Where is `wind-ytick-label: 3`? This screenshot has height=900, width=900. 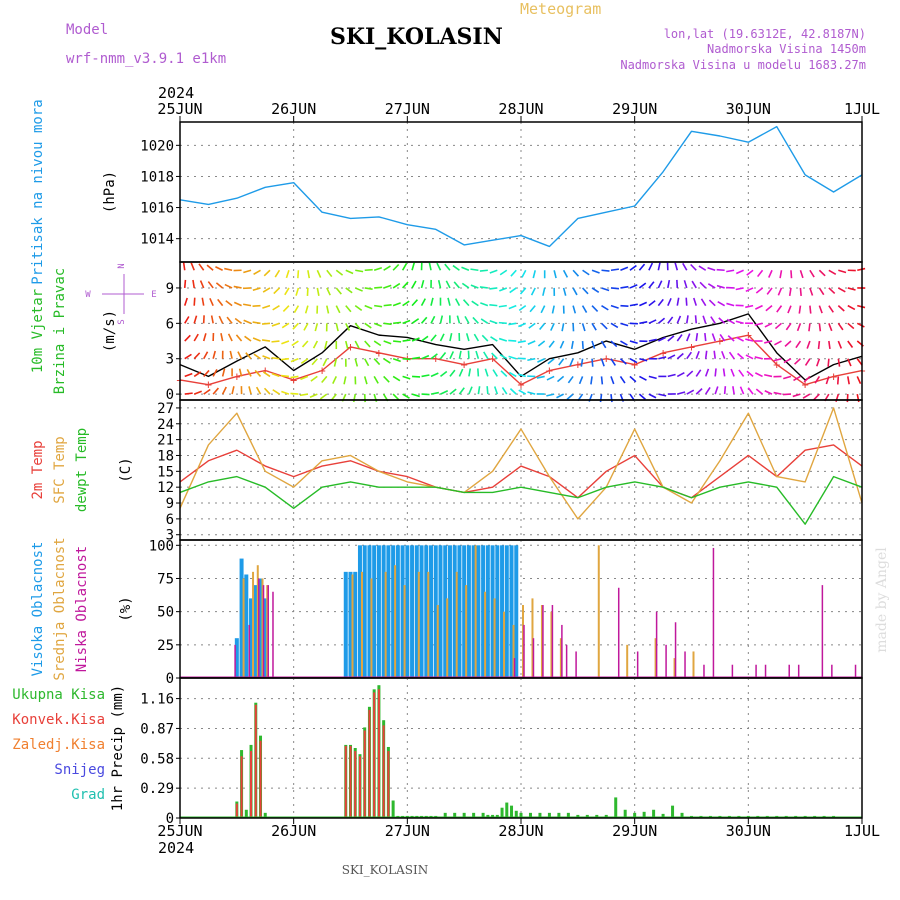 wind-ytick-label: 3 is located at coordinates (170, 360).